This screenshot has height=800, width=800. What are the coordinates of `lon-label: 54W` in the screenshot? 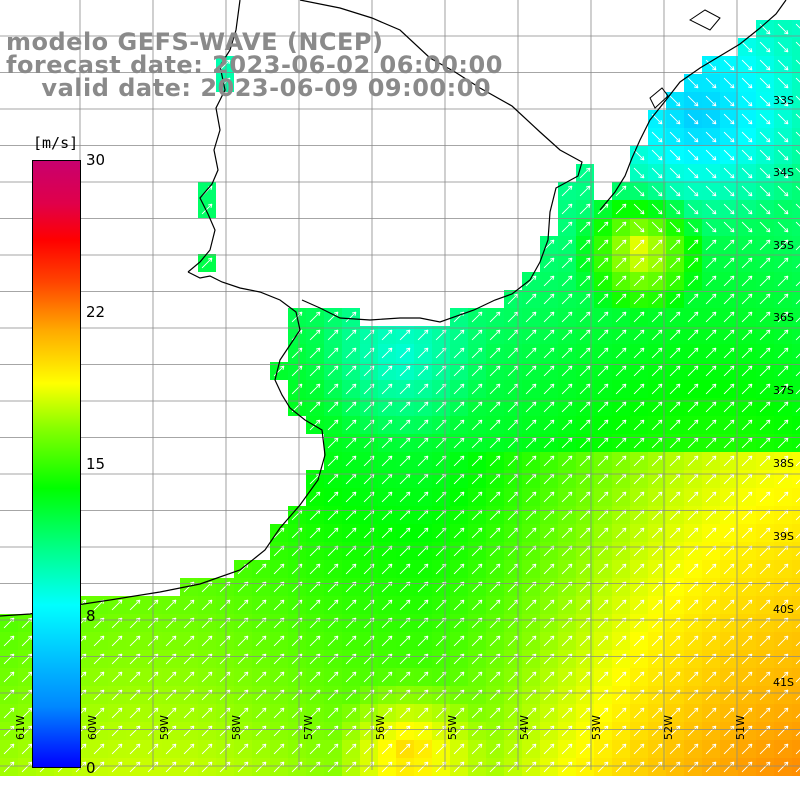 It's located at (524, 727).